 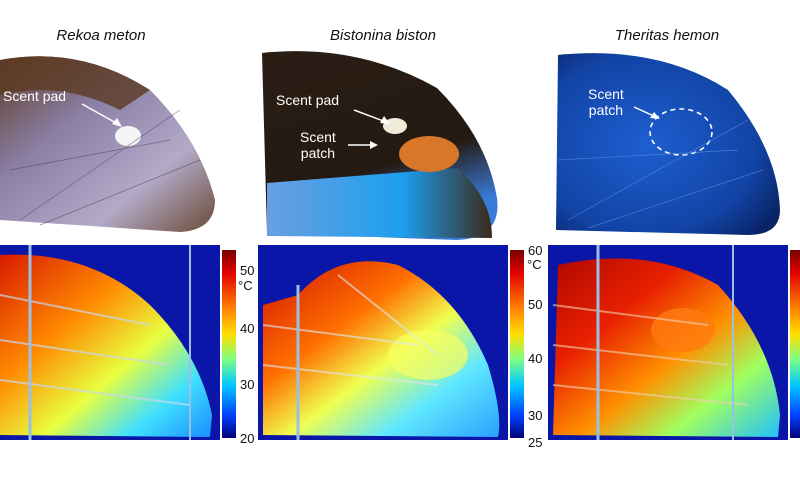 I want to click on colorbar-3-partial, so click(x=795, y=344).